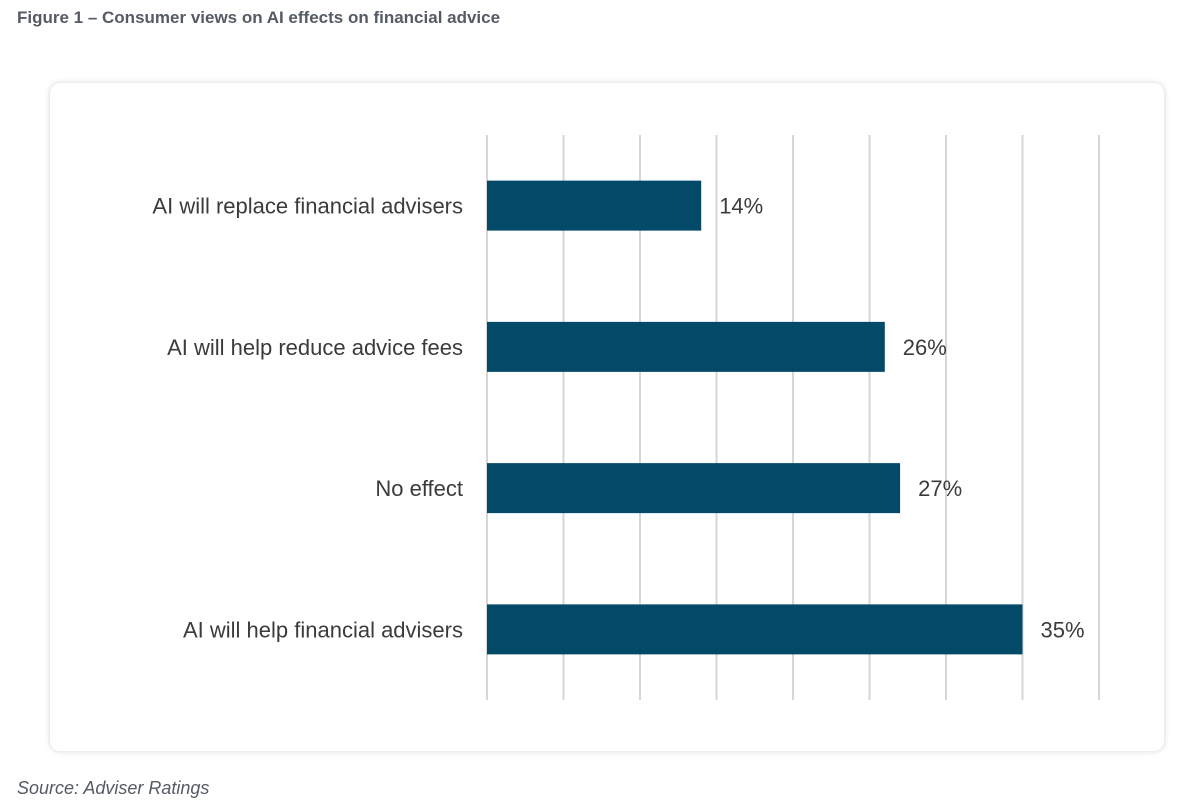  What do you see at coordinates (323, 629) in the screenshot?
I see `category-label: AI will help financial advisers` at bounding box center [323, 629].